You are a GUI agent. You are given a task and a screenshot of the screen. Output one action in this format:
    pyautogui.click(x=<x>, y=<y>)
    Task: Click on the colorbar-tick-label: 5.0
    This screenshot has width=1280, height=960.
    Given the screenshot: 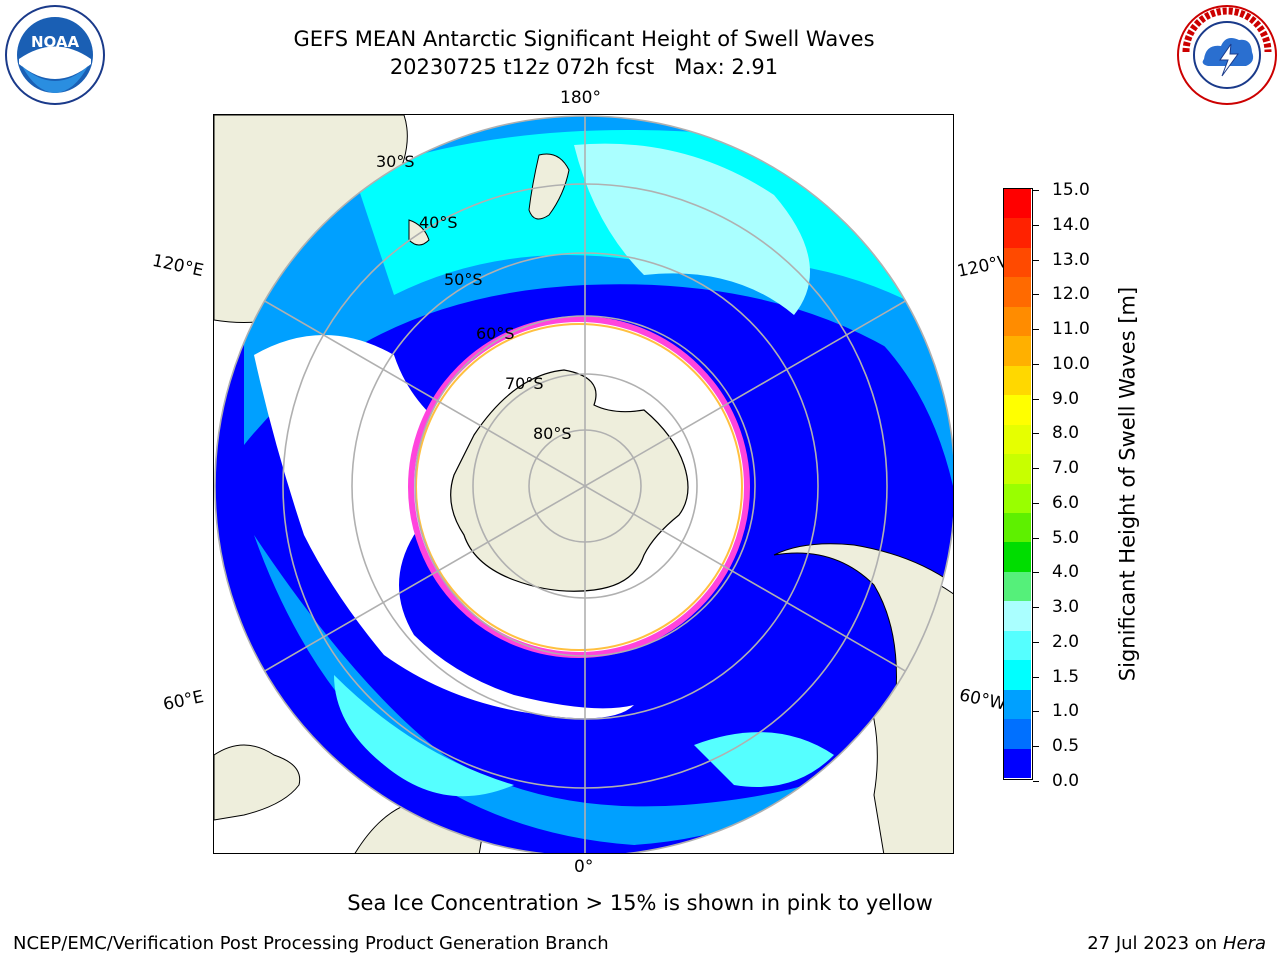 What is the action you would take?
    pyautogui.click(x=1066, y=537)
    